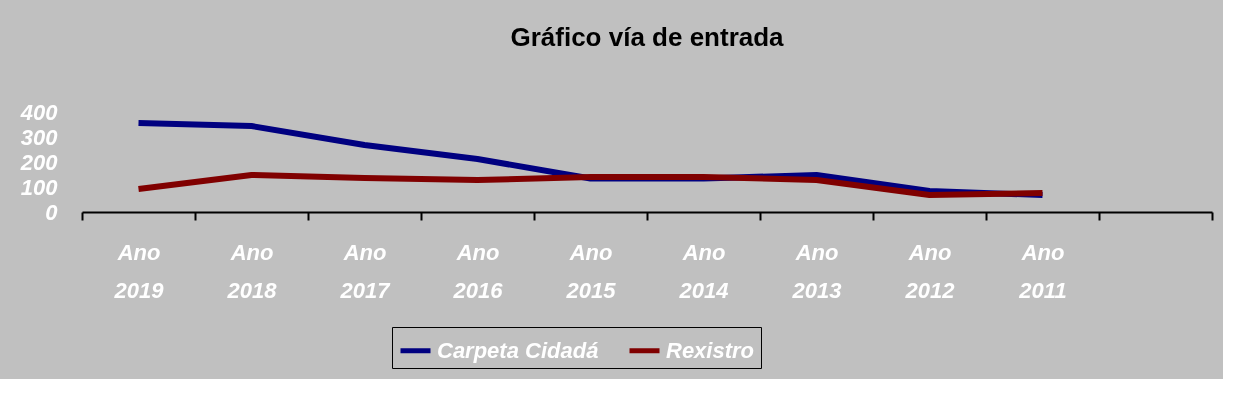 Image resolution: width=1246 pixels, height=407 pixels. Describe the element at coordinates (710, 350) in the screenshot. I see `legend-label: Rexistro` at that location.